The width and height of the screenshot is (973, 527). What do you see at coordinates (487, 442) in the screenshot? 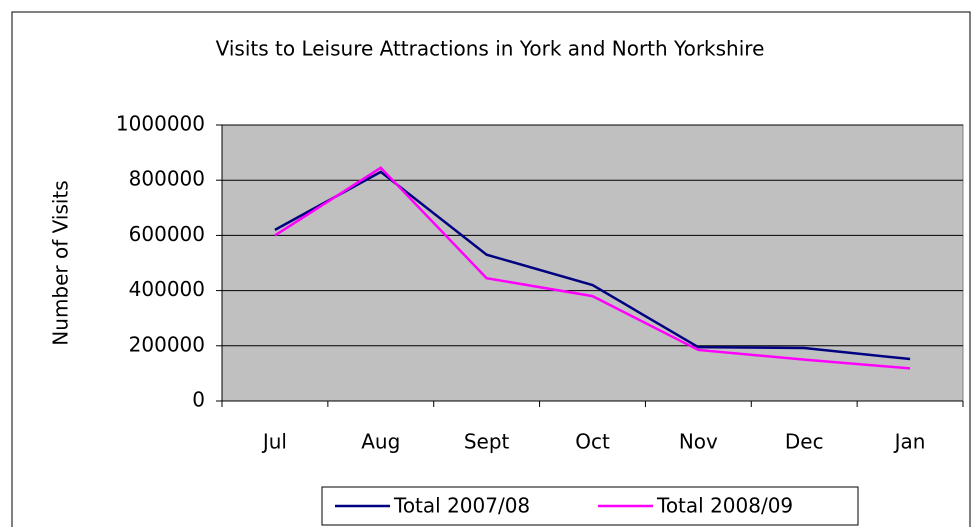
I see `x-tick-label: Sept` at bounding box center [487, 442].